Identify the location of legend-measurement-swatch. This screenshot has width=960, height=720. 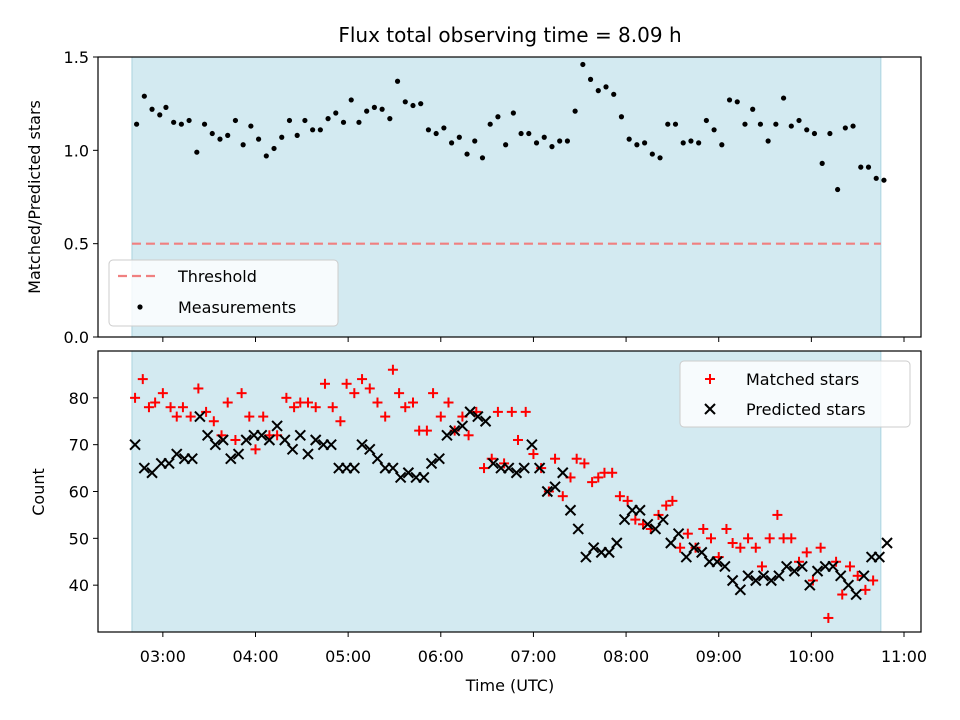
(140, 307).